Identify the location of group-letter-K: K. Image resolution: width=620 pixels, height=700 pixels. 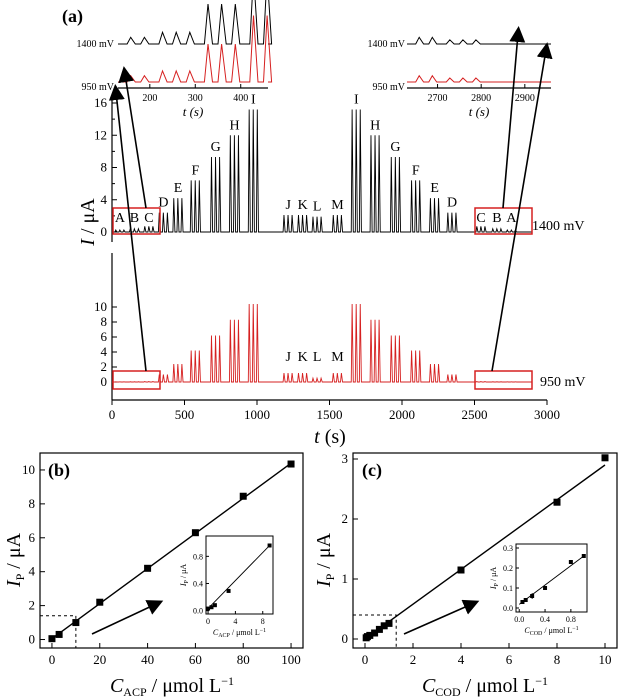
(303, 205).